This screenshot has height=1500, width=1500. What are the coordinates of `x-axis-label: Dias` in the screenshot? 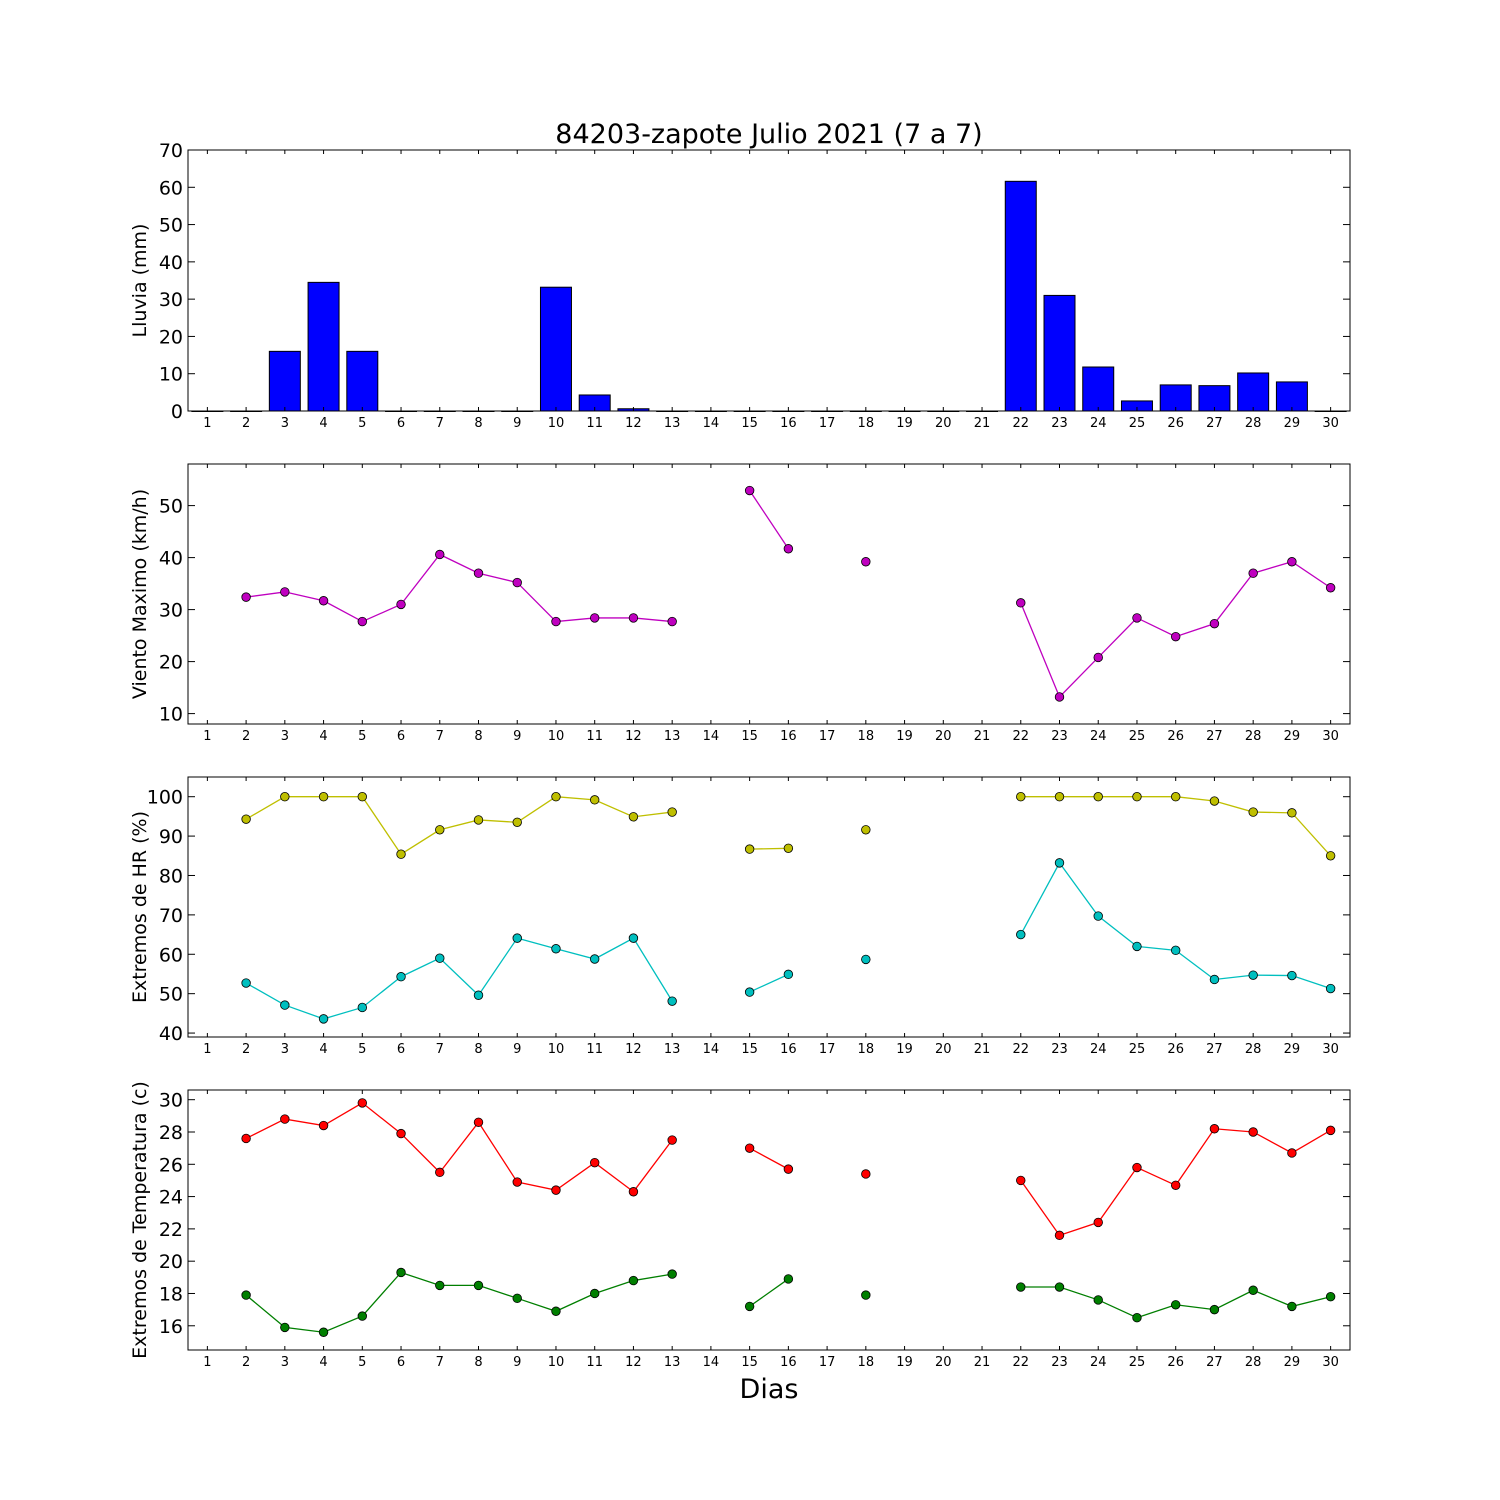 It's located at (769, 1389).